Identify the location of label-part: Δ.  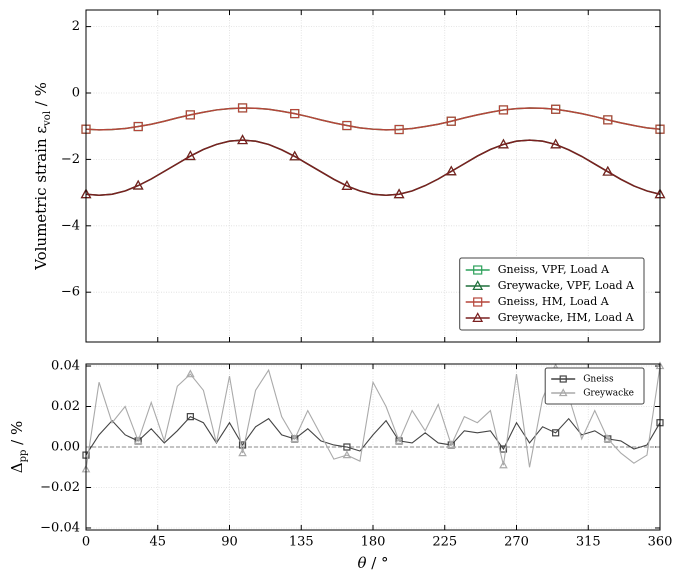
(17, 467).